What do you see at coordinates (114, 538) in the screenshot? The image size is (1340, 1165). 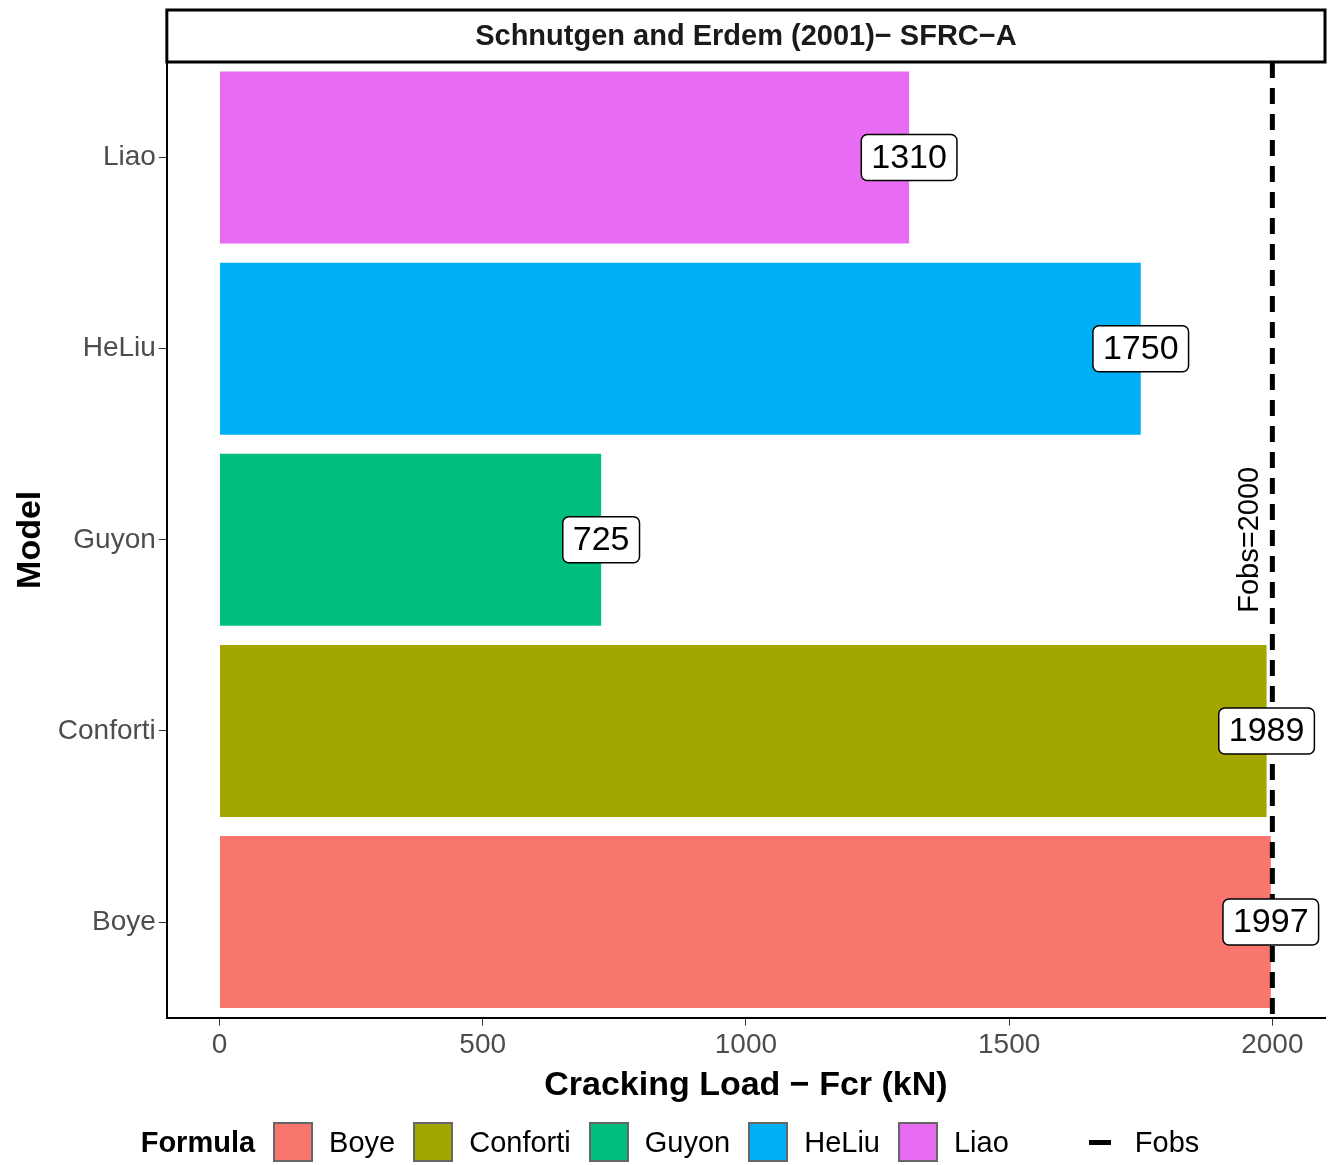 I see `y-tick-label: Guyon` at bounding box center [114, 538].